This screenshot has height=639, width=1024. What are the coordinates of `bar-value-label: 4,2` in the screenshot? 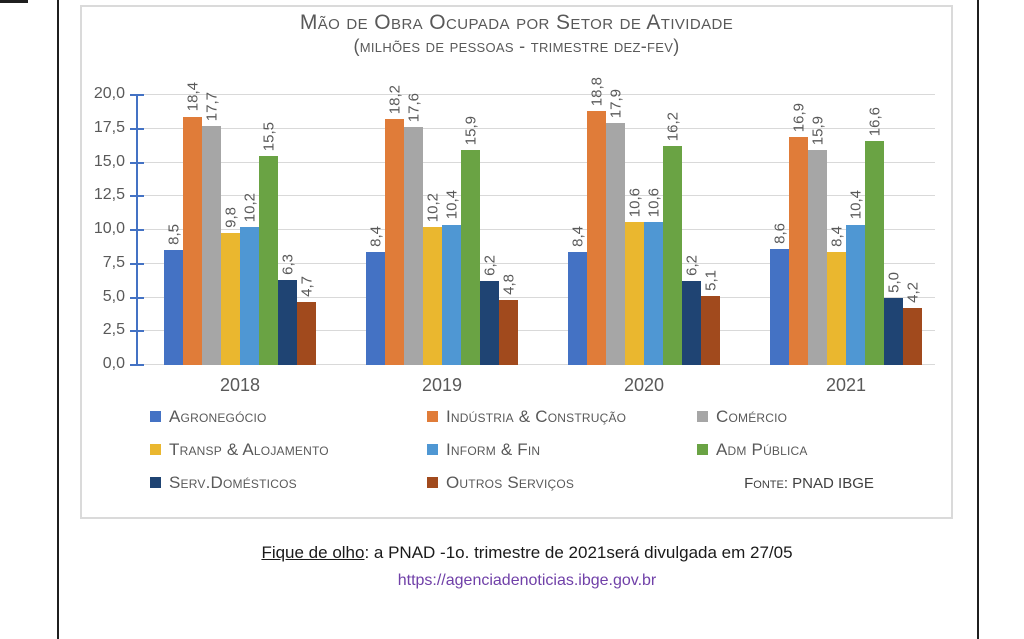 It's located at (912, 293).